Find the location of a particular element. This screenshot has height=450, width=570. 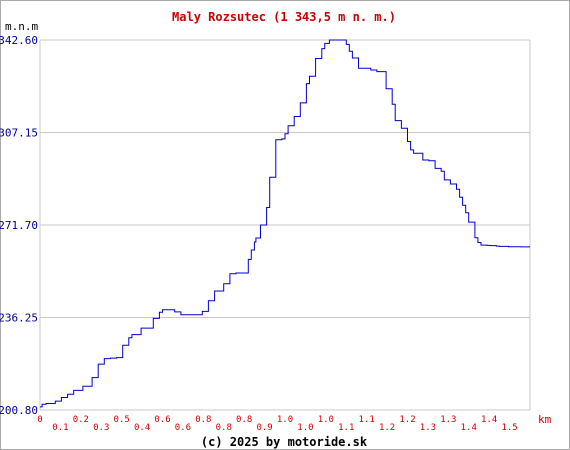

x-tick-label: 1.2 is located at coordinates (407, 420).